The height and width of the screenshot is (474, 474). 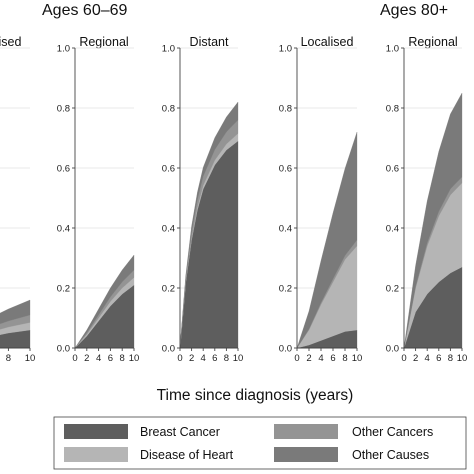 What do you see at coordinates (390, 455) in the screenshot?
I see `legend-label-other-causes: Other Causes` at bounding box center [390, 455].